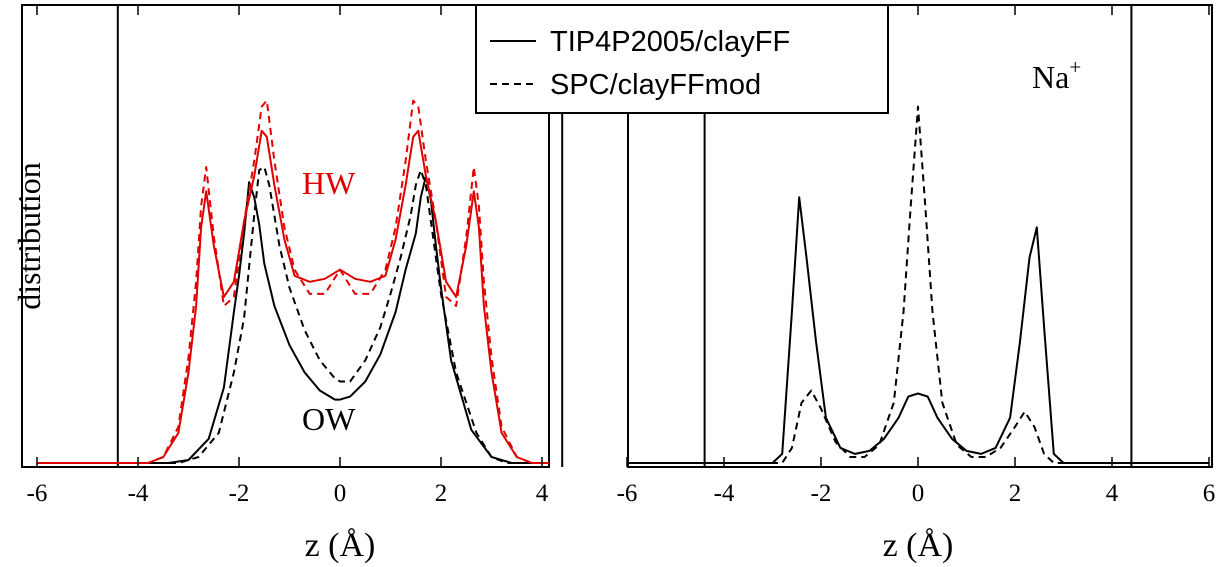 The image size is (1228, 567). Describe the element at coordinates (37, 493) in the screenshot. I see `left-xtick-label-0: -6` at that location.